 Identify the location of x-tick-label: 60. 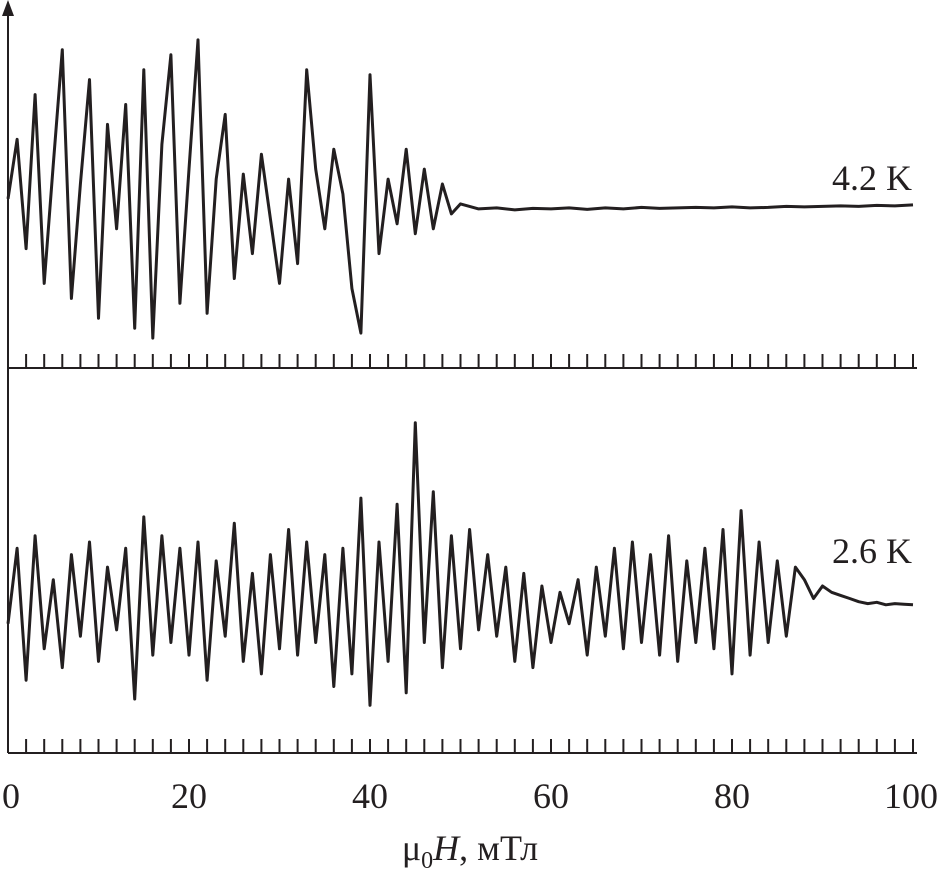
(551, 796).